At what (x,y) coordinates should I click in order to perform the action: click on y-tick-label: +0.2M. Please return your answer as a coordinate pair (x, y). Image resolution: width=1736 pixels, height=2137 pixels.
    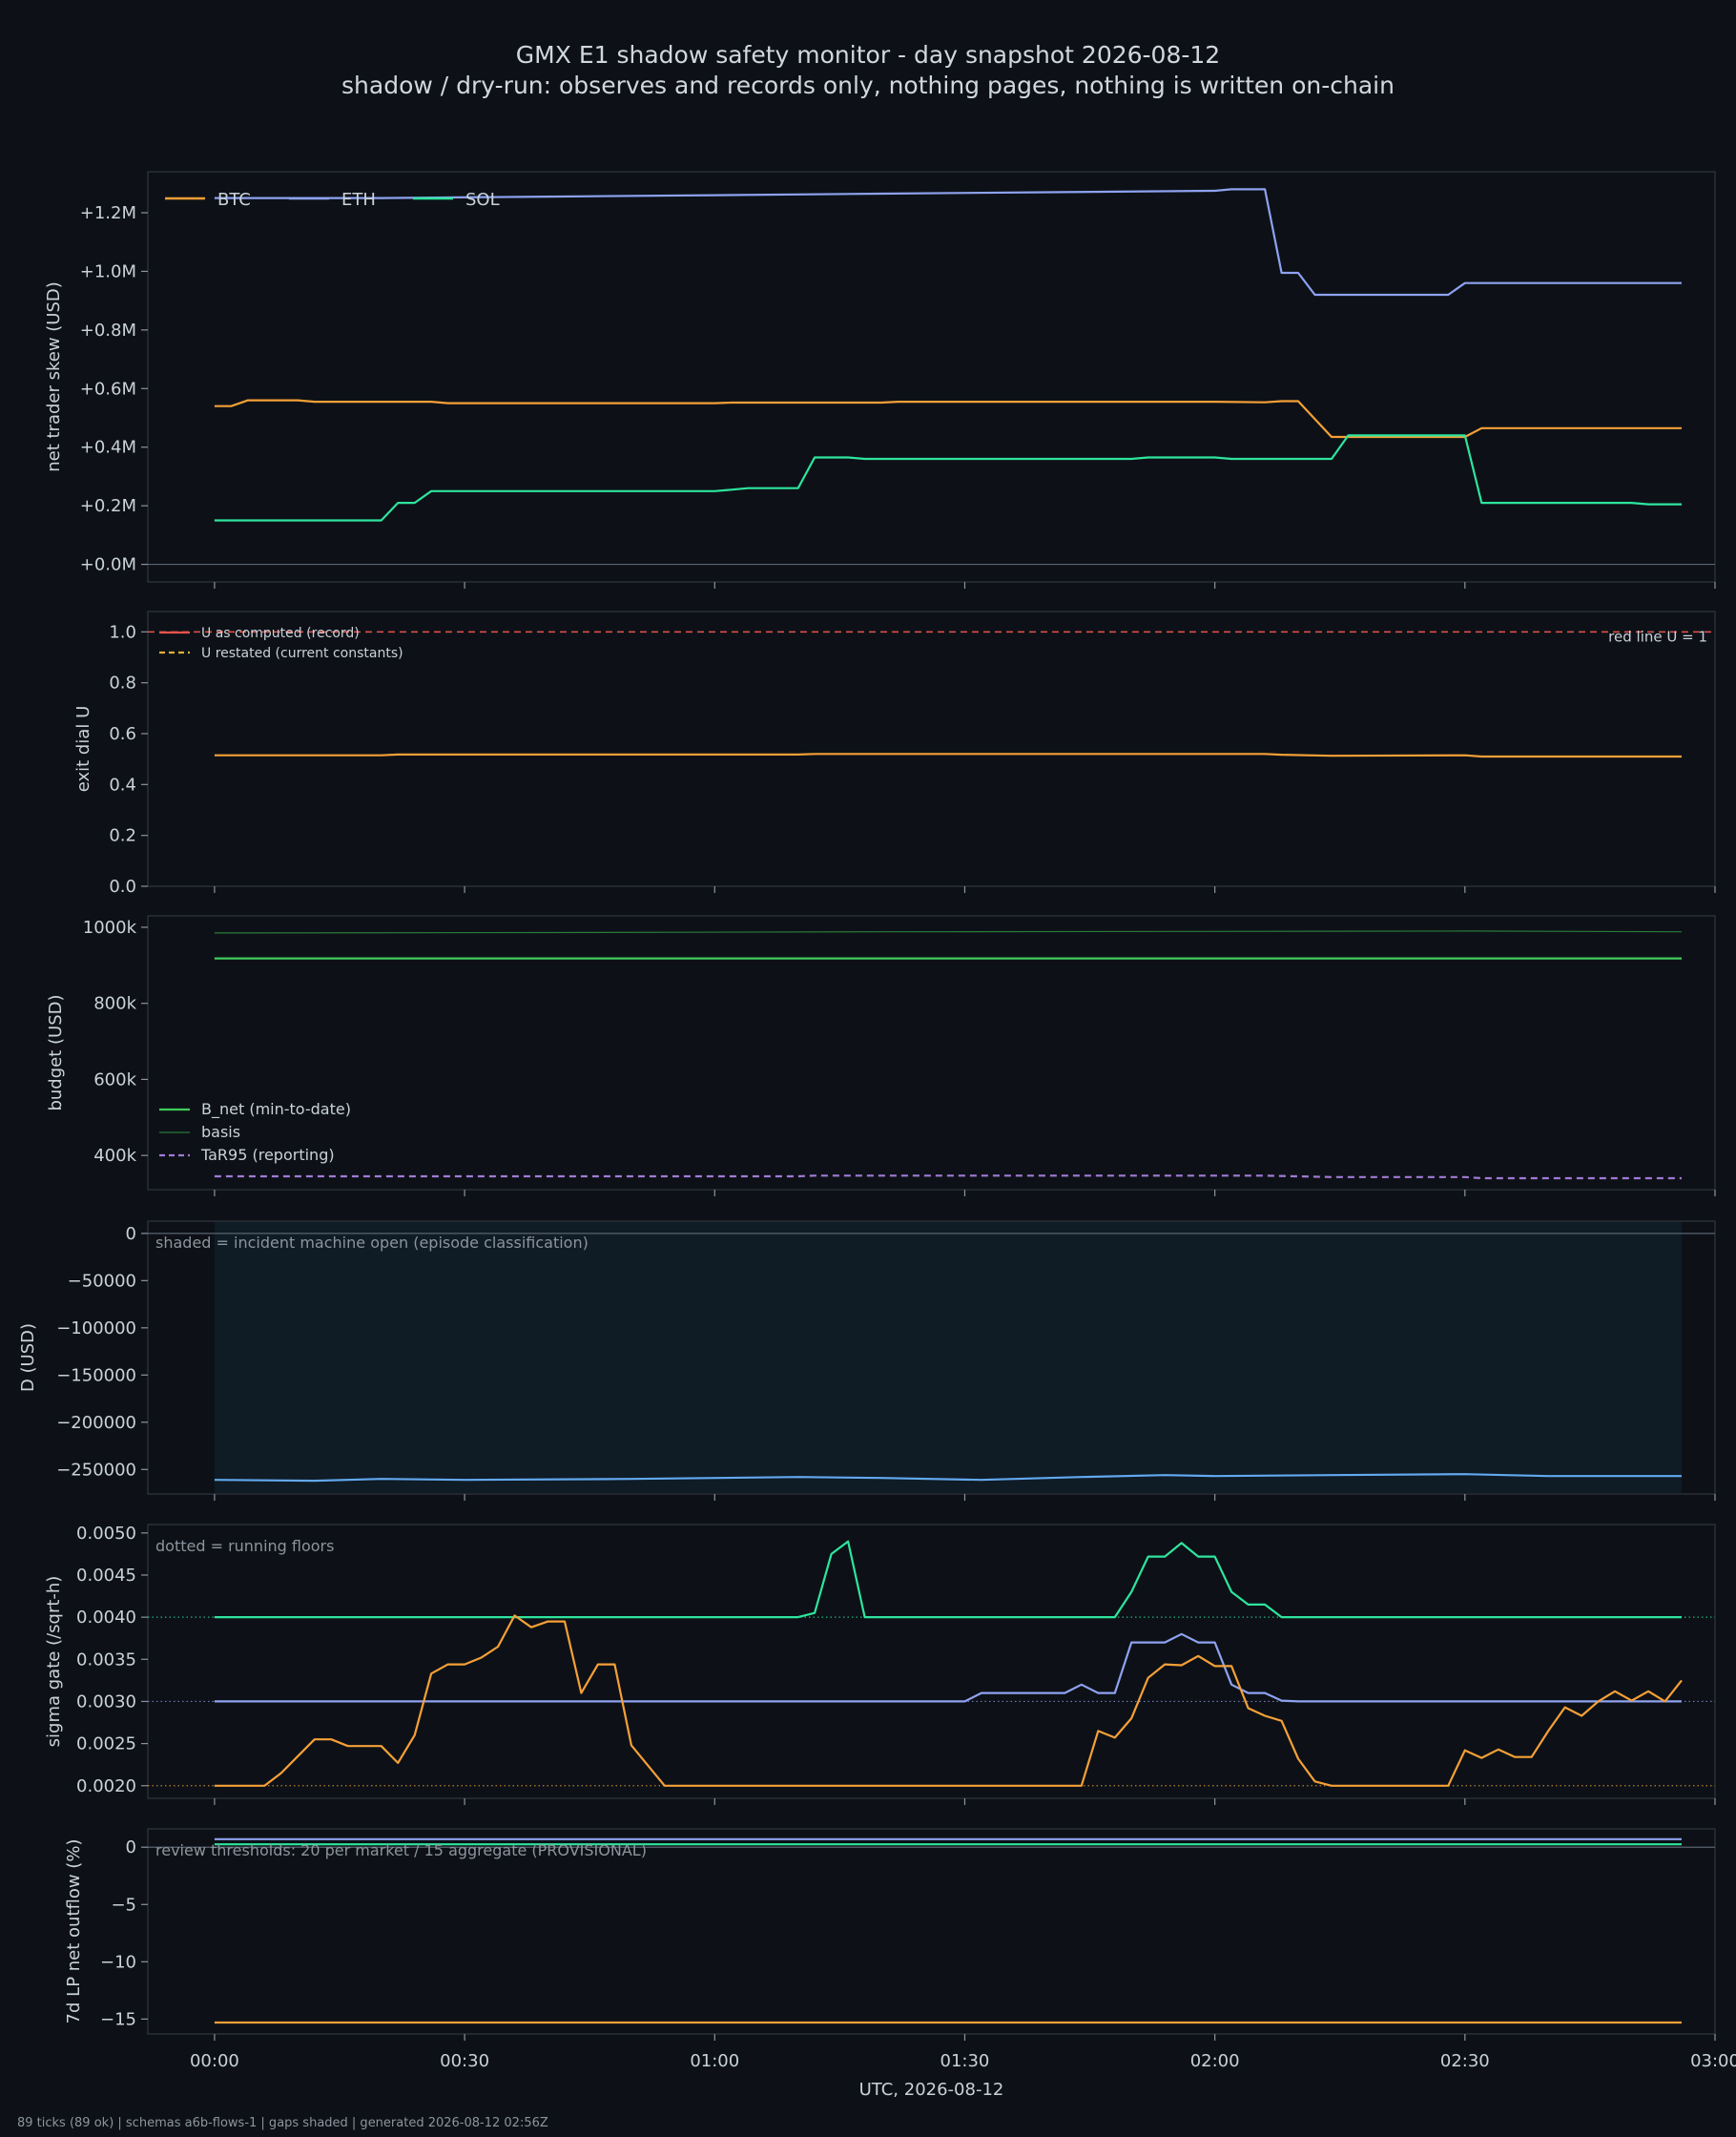
    Looking at the image, I should click on (108, 506).